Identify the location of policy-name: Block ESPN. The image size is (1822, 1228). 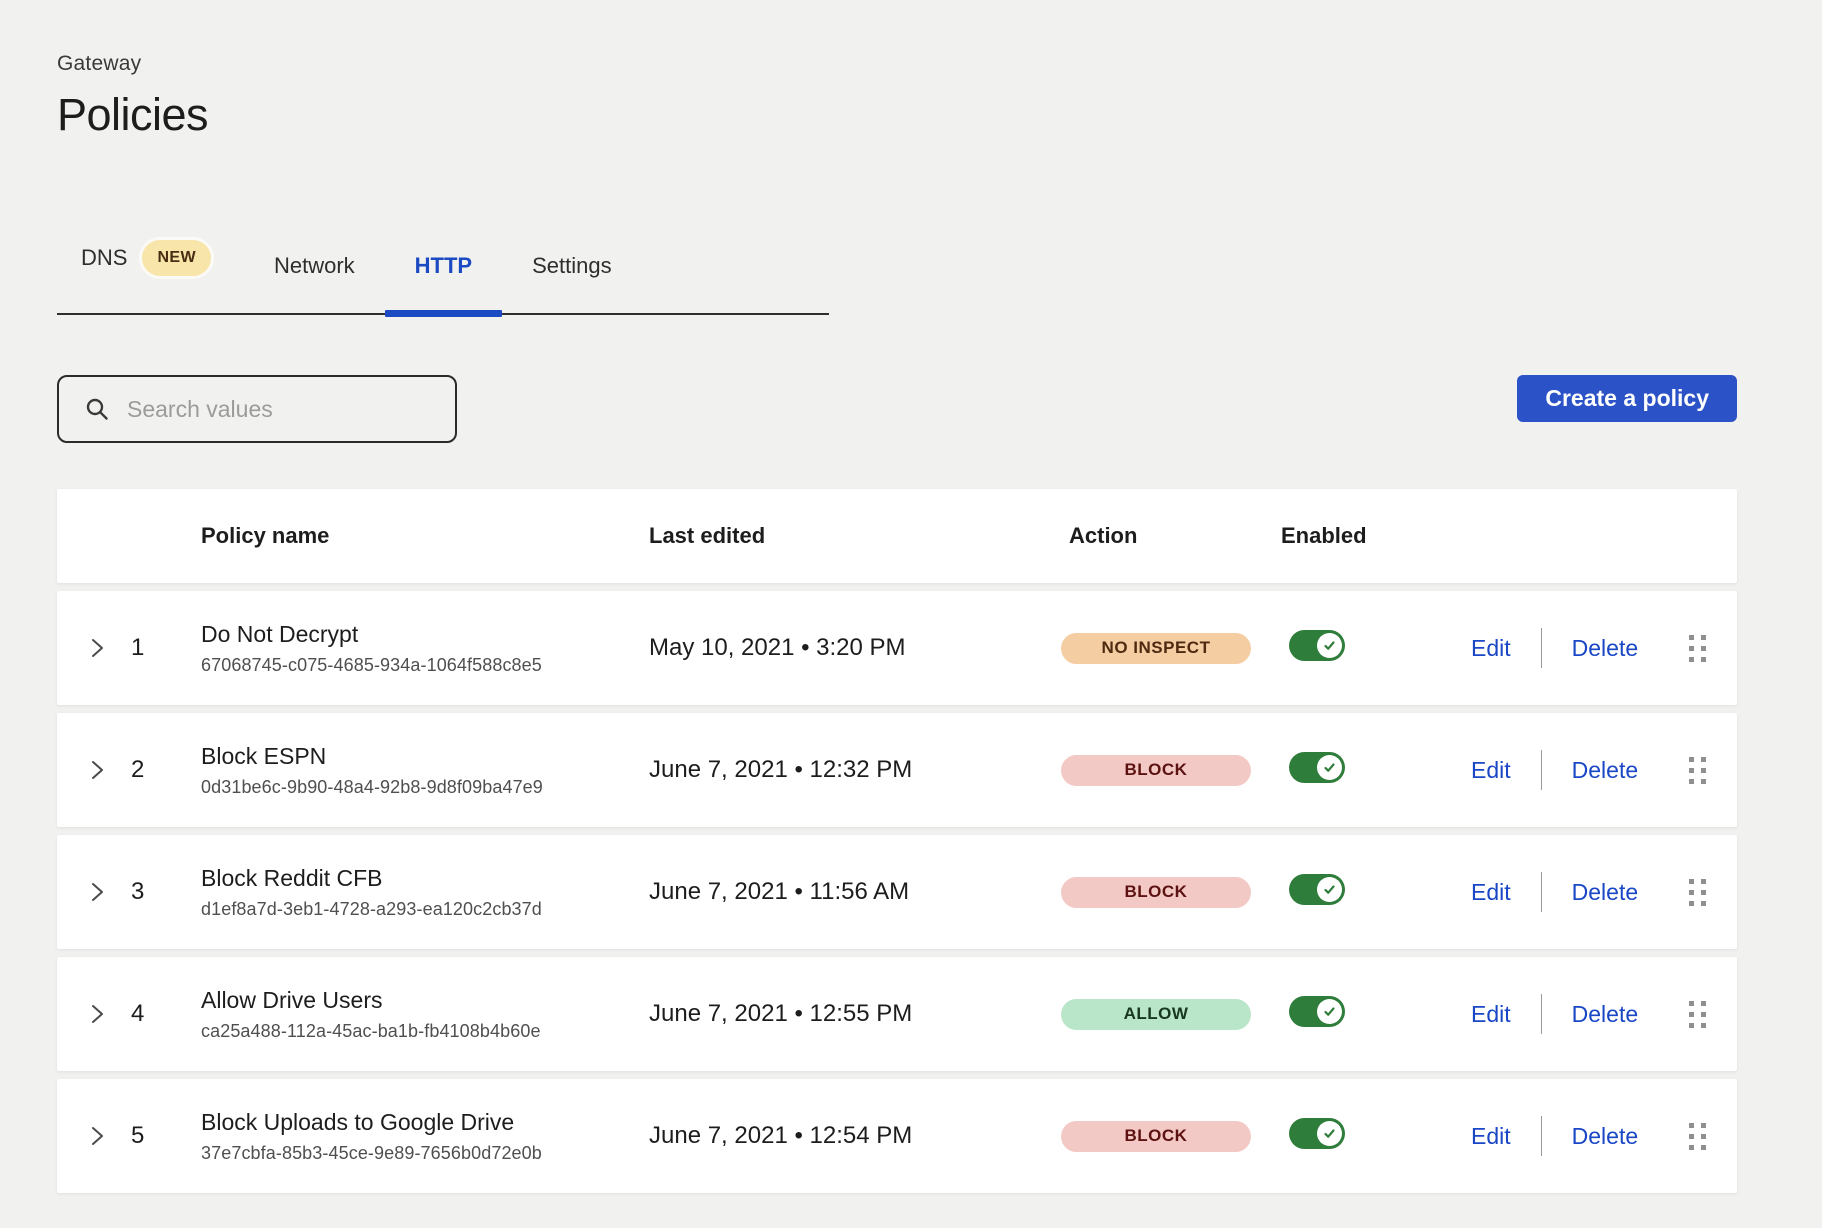
(264, 755).